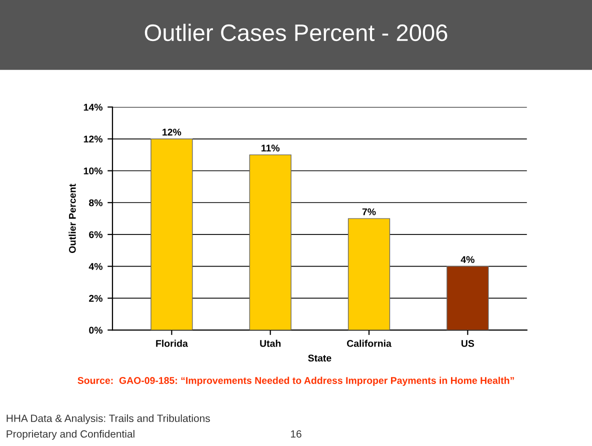 The width and height of the screenshot is (592, 446). Describe the element at coordinates (70, 435) in the screenshot. I see `text: Proprietary and Confidential` at that location.